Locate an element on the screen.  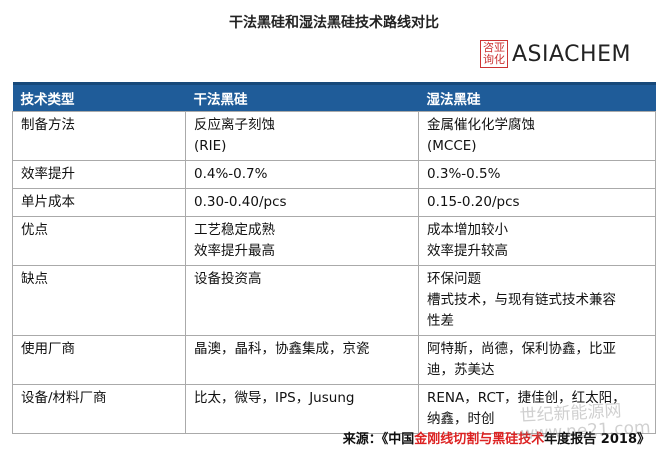
cell-line: 晶澳，晶科，协鑫集成，京瓷 is located at coordinates (282, 349).